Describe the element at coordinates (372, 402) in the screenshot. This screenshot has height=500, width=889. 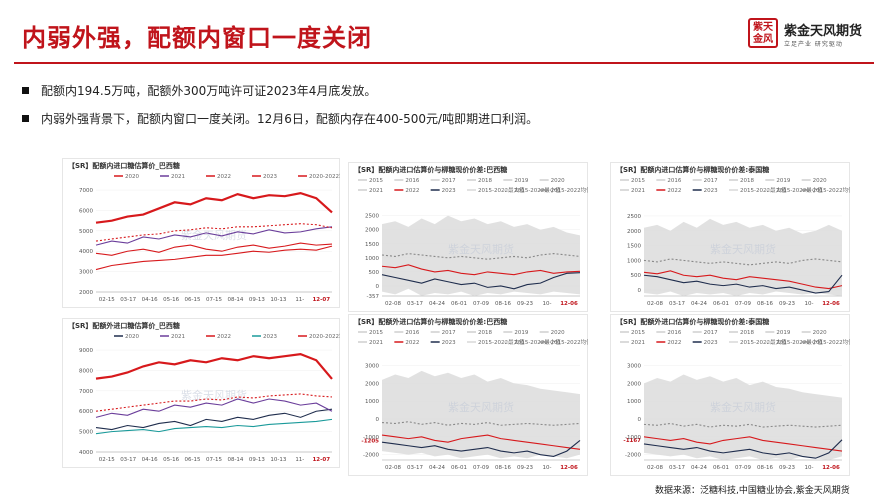
I see `y-tick-label: 1000` at that location.